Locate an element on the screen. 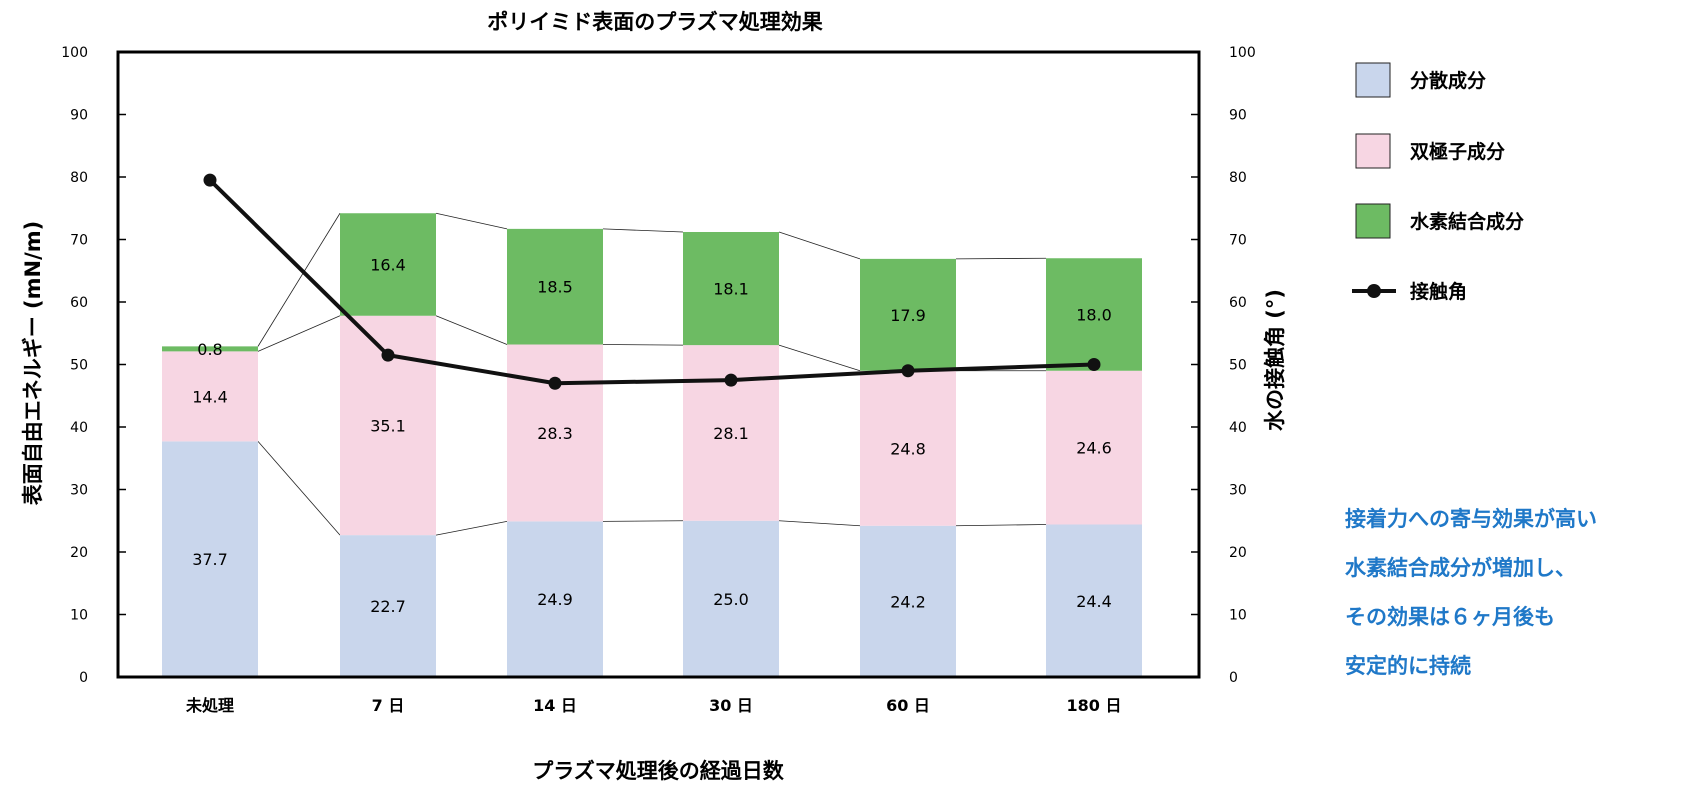  y-tick-label: 100 is located at coordinates (74, 53).